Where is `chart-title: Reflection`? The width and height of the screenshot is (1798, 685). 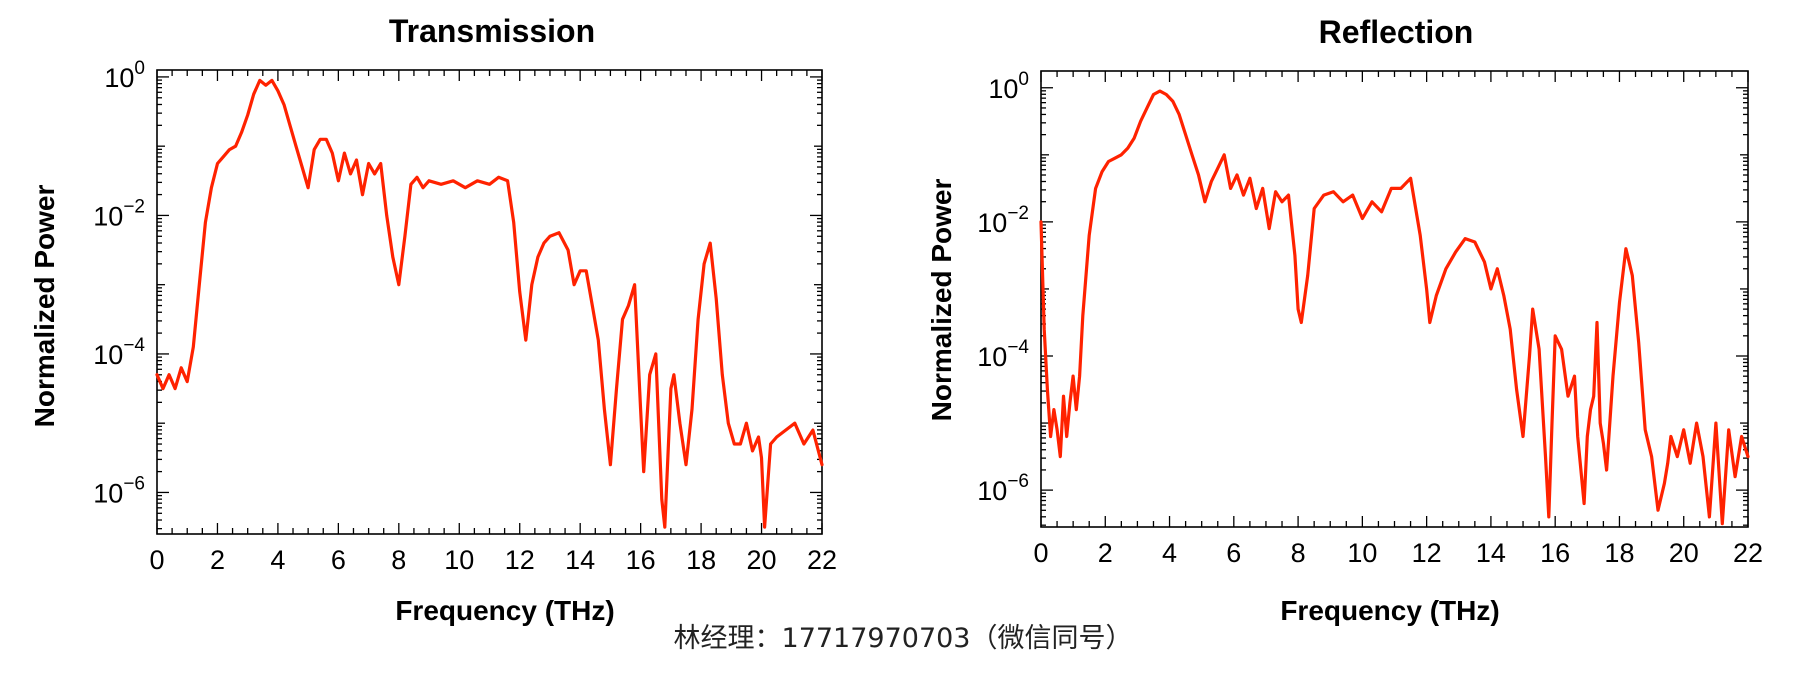
chart-title: Reflection is located at coordinates (1396, 32).